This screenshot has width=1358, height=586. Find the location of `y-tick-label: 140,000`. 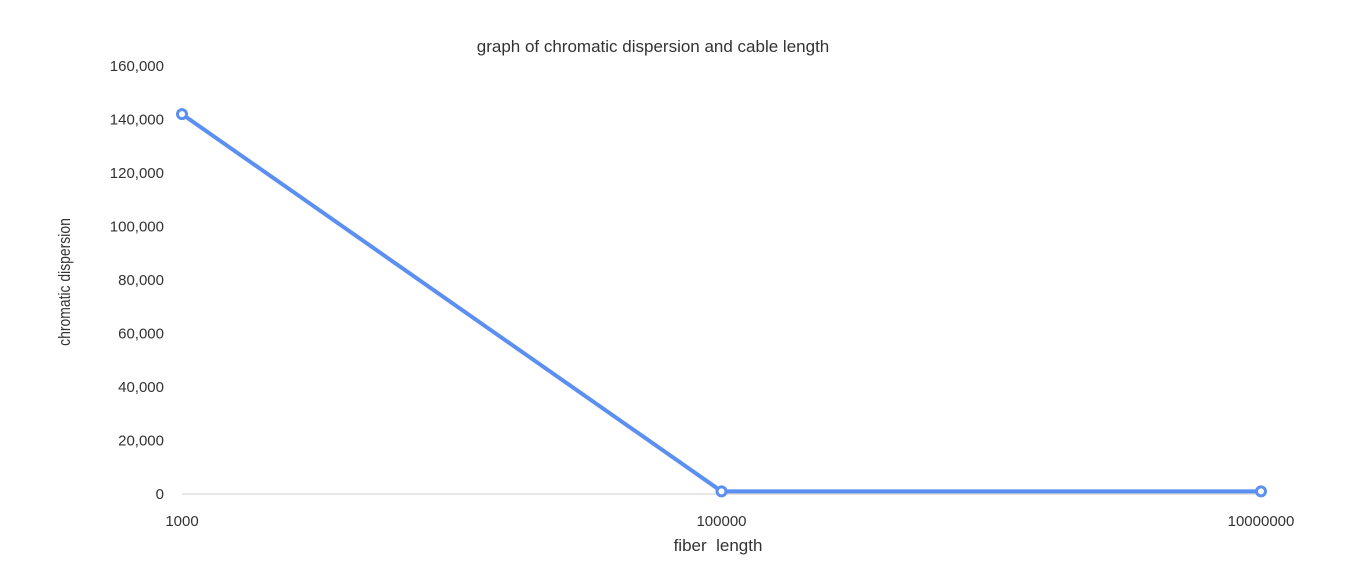

y-tick-label: 140,000 is located at coordinates (137, 120).